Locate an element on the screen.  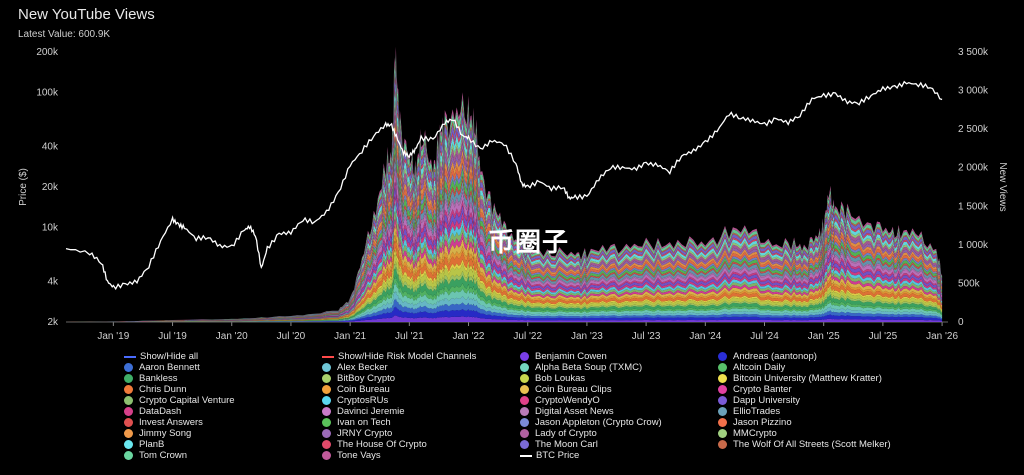
legend-label: The Wolf Of All Streets (Scott Melker) is located at coordinates (812, 444).